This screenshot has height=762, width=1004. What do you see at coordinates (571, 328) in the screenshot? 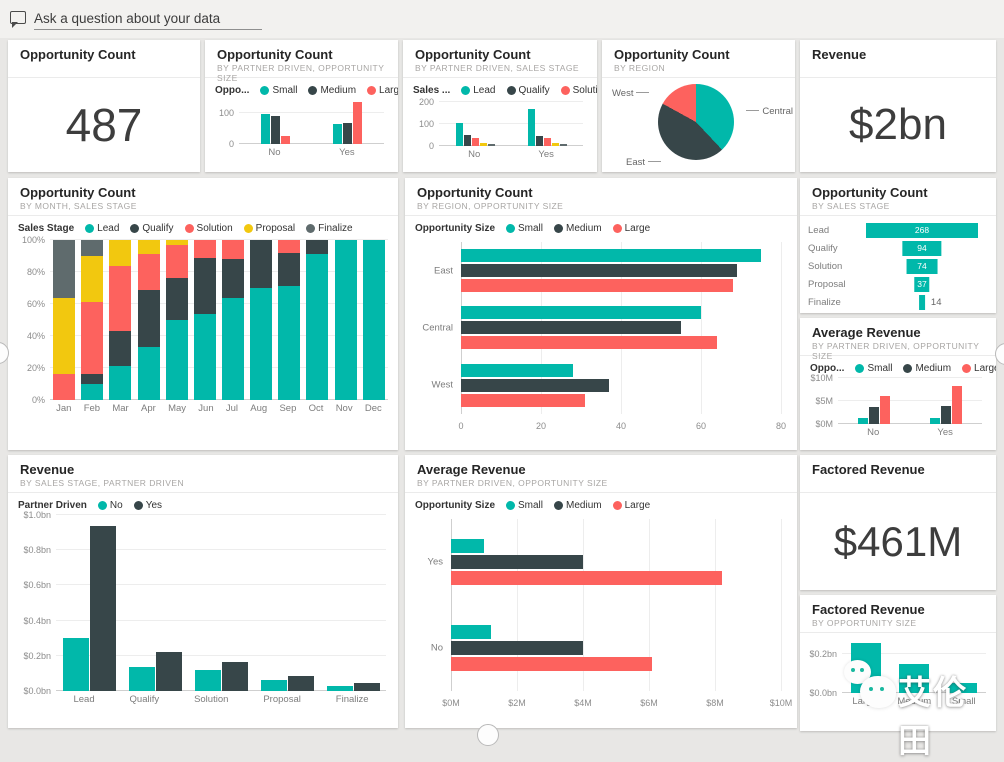
I see `bar-medium-central` at bounding box center [571, 328].